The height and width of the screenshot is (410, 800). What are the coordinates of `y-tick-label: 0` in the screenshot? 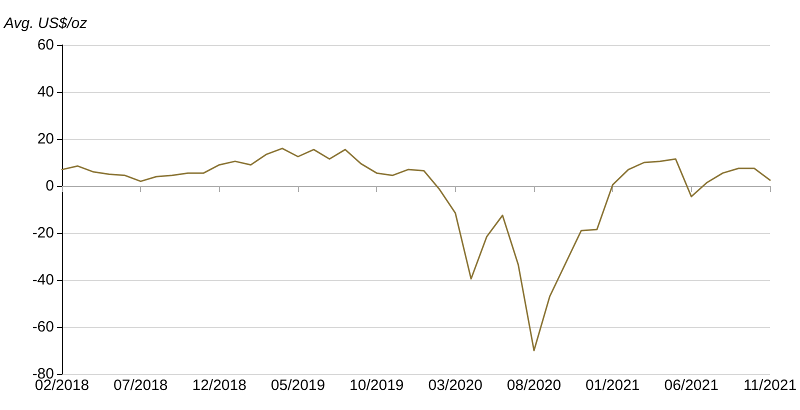 It's located at (50, 186).